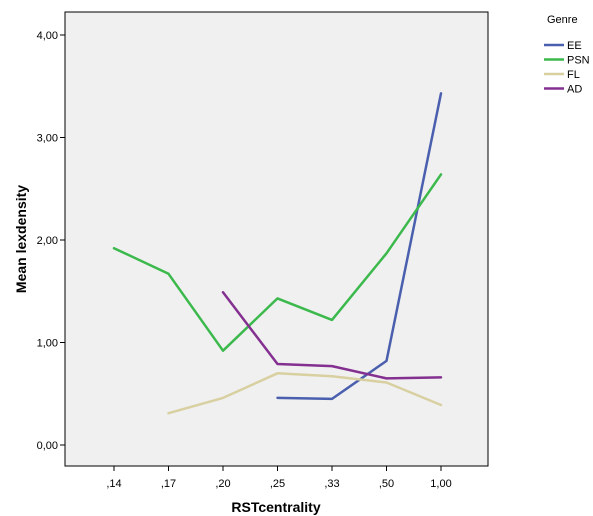 The height and width of the screenshot is (516, 593). I want to click on y-tick-label: 1,00, so click(47, 344).